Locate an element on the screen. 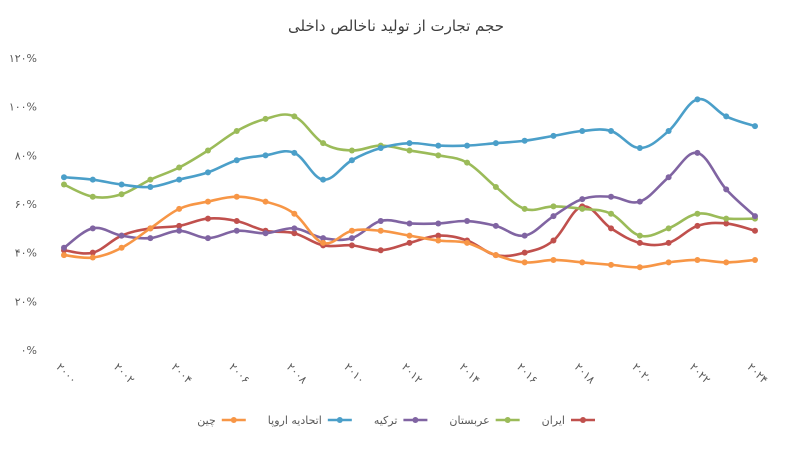 The image size is (792, 450). x-tick-label: ۲۰۰۴ is located at coordinates (182, 374).